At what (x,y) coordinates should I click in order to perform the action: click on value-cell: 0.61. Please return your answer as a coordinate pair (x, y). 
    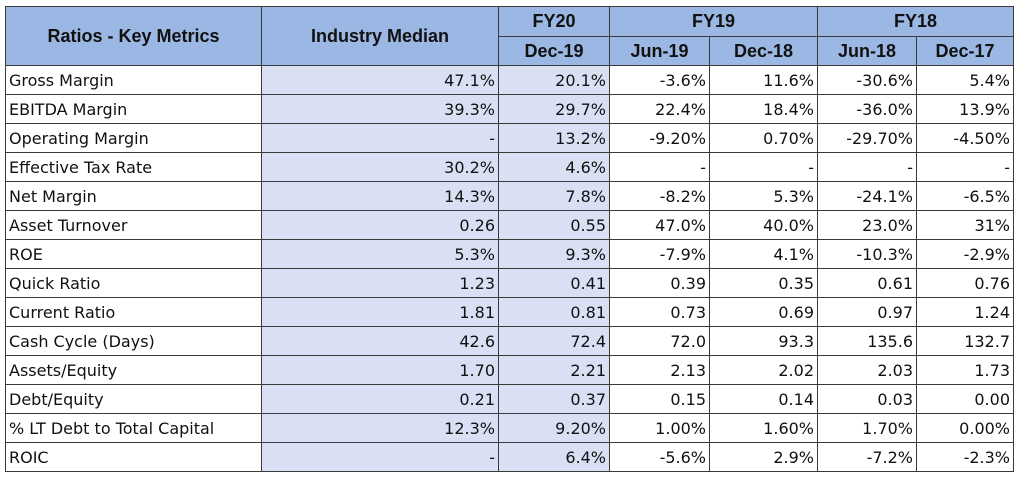
    Looking at the image, I should click on (867, 283).